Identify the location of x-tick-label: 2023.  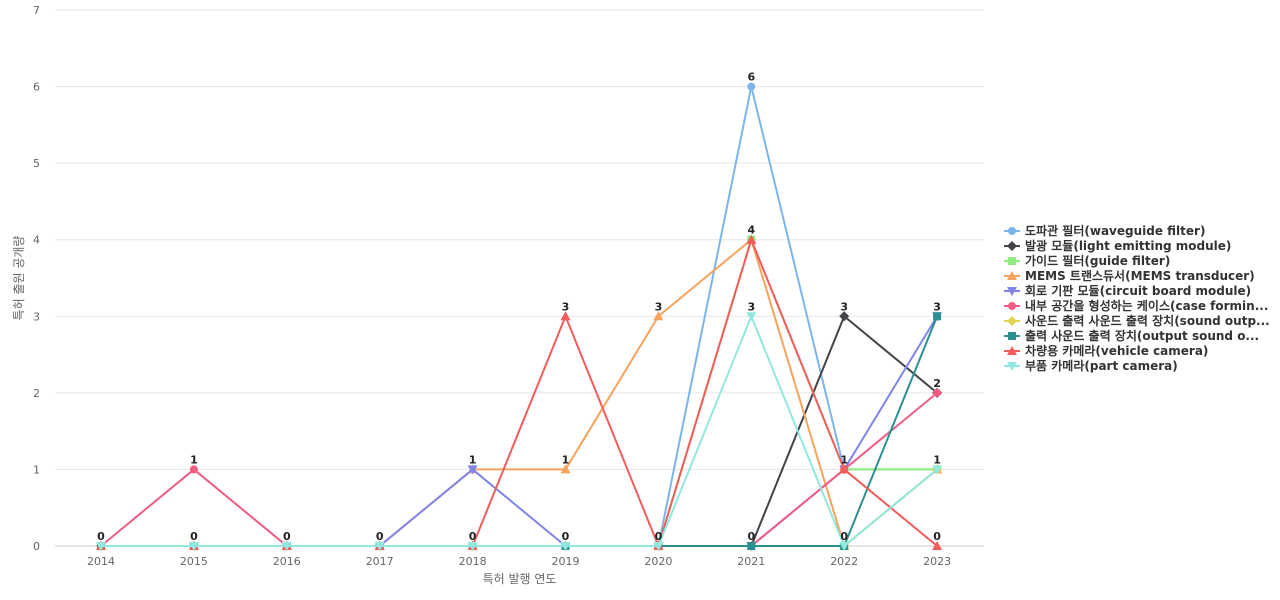
(937, 561).